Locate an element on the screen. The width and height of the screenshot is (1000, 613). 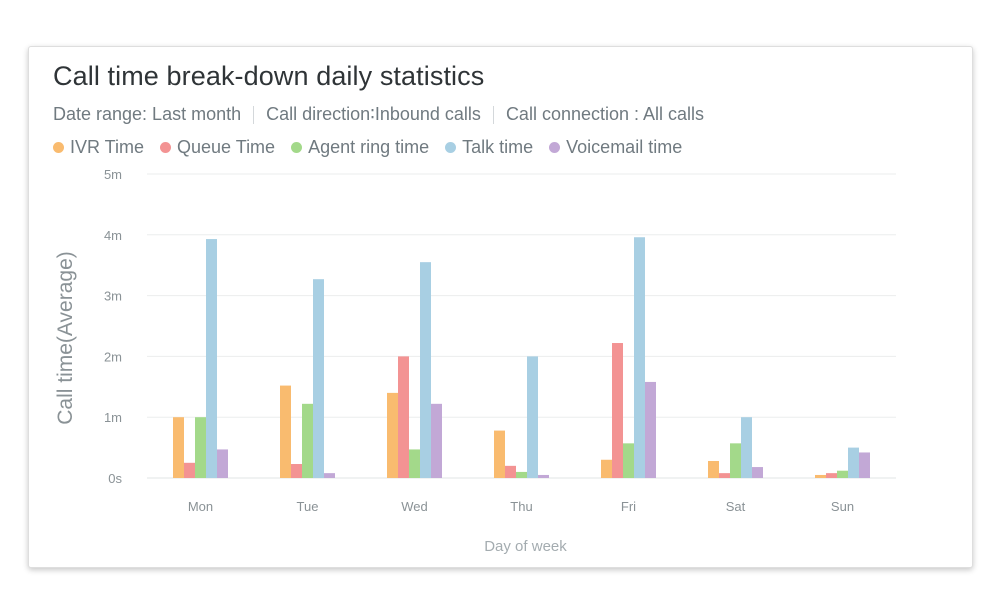
call-direction-filter: Call direction∶Inbound calls is located at coordinates (373, 114).